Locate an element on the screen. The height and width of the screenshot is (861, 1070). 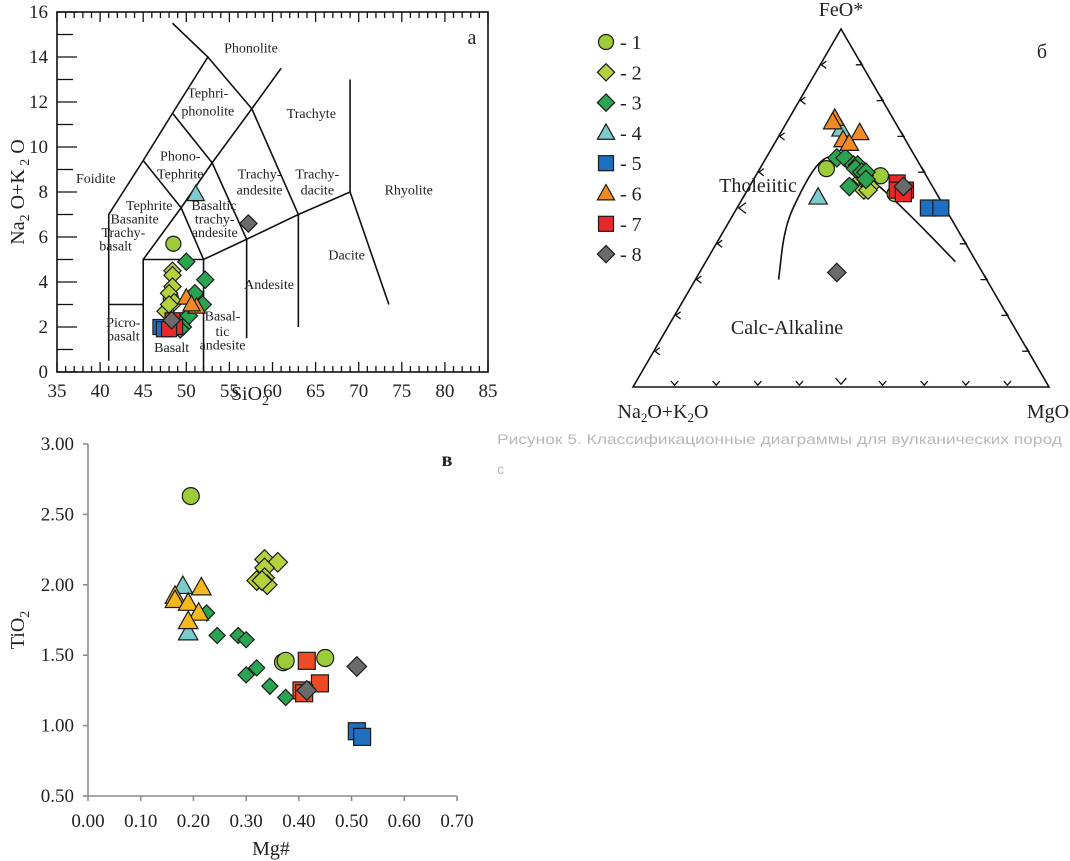
apex-label-alkali: Na2O+K2O is located at coordinates (663, 413).